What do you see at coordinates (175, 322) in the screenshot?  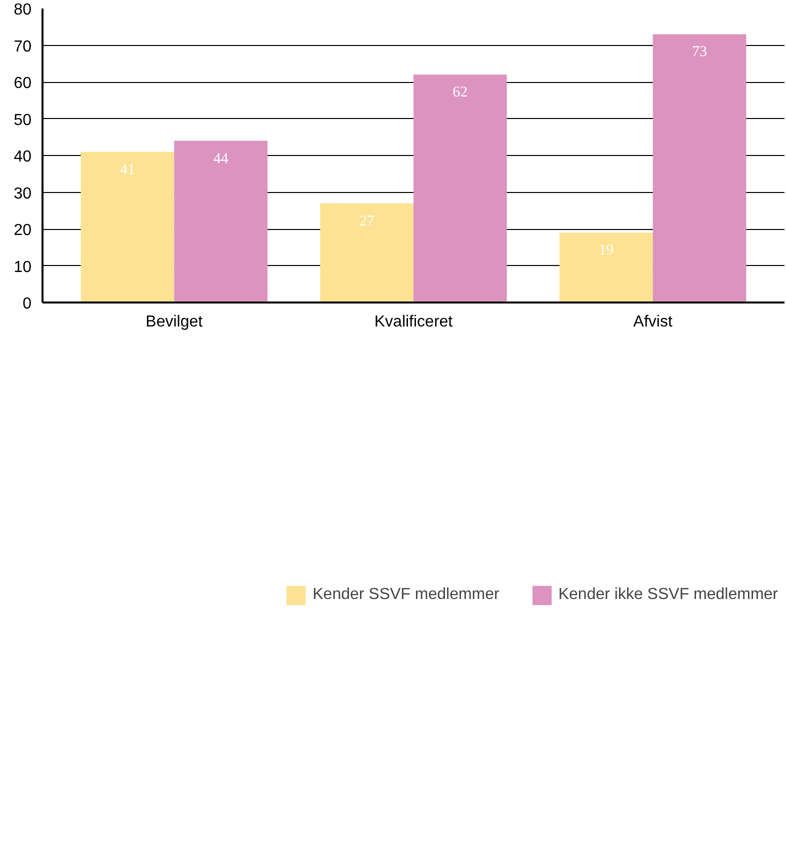 I see `x-tick-label: Bevilget` at bounding box center [175, 322].